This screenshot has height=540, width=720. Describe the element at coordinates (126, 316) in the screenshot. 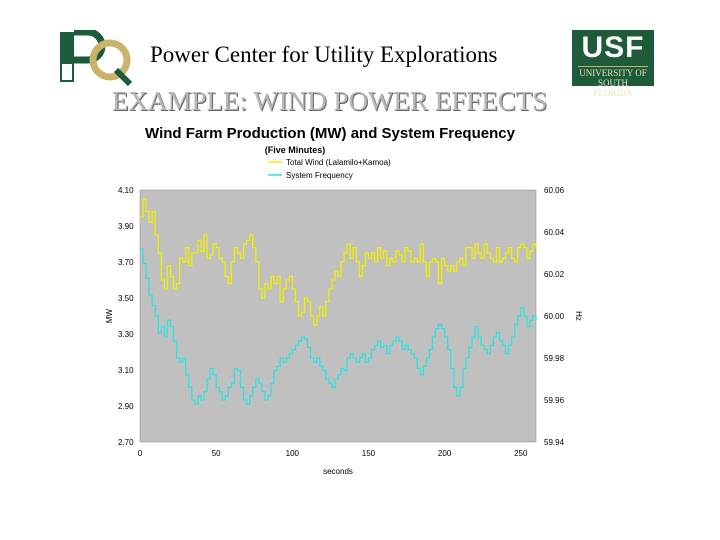

I see `y-axis-ticks: 4.10 3.90 3.70 3.50 3.30 3.10 2.90 2.70` at that location.